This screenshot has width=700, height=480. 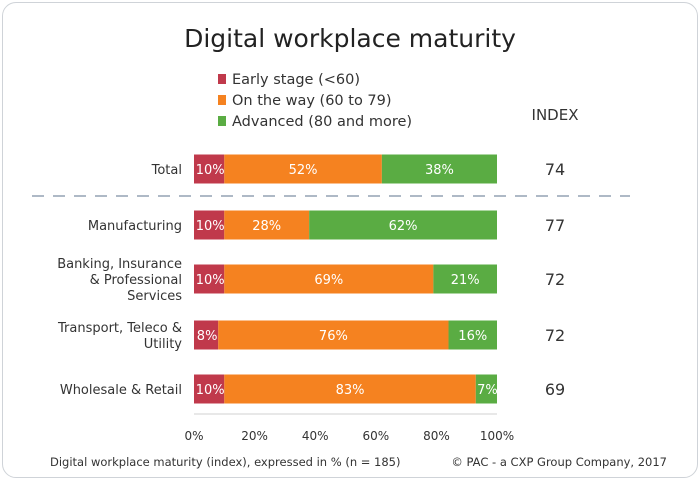 I want to click on bar-label-4-0: 10%, so click(x=210, y=390).